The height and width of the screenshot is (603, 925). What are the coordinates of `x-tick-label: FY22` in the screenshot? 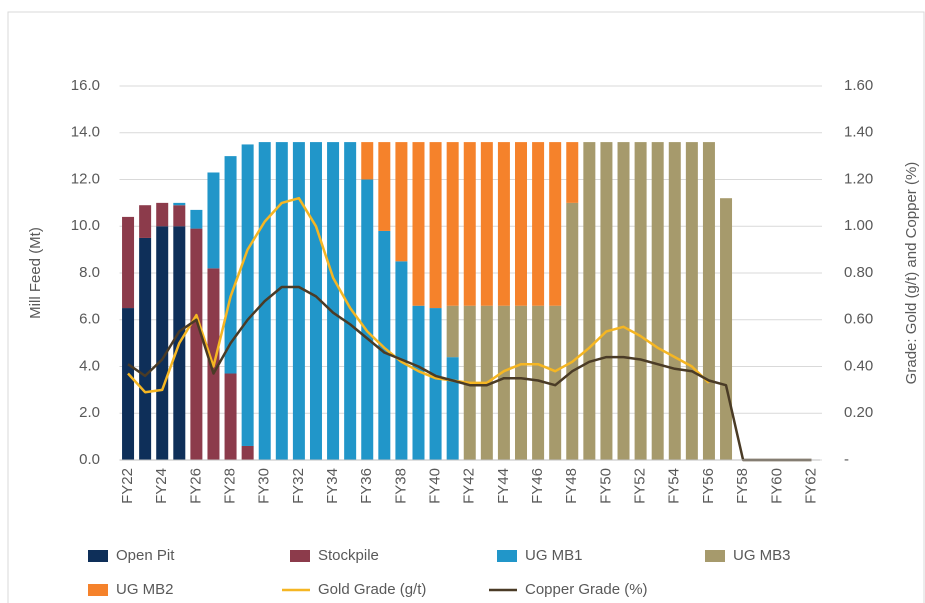 It's located at (127, 486).